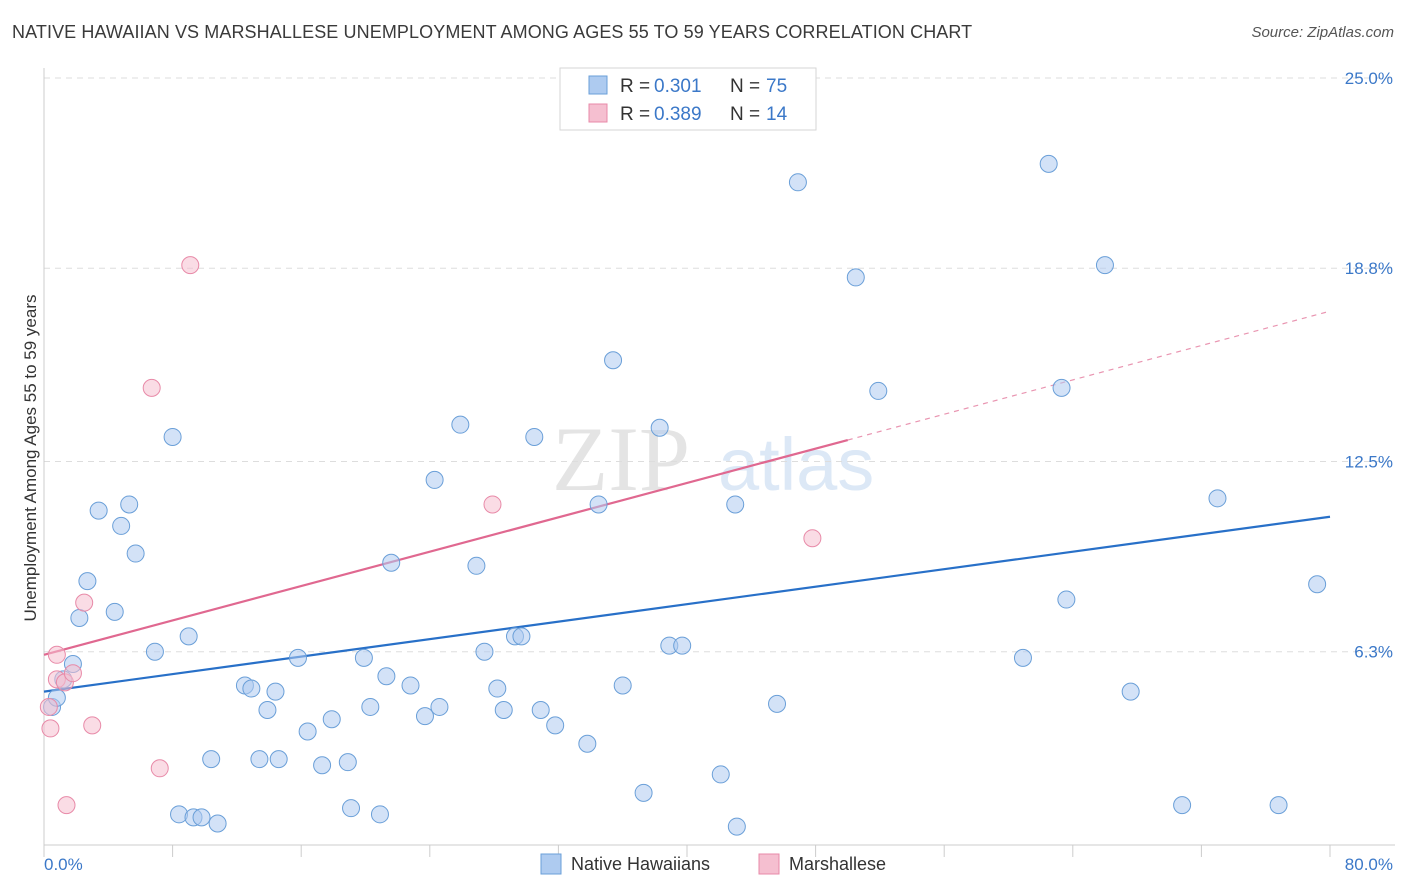 The height and width of the screenshot is (892, 1406). I want to click on legend-swatch-native-hawaiians, so click(551, 864).